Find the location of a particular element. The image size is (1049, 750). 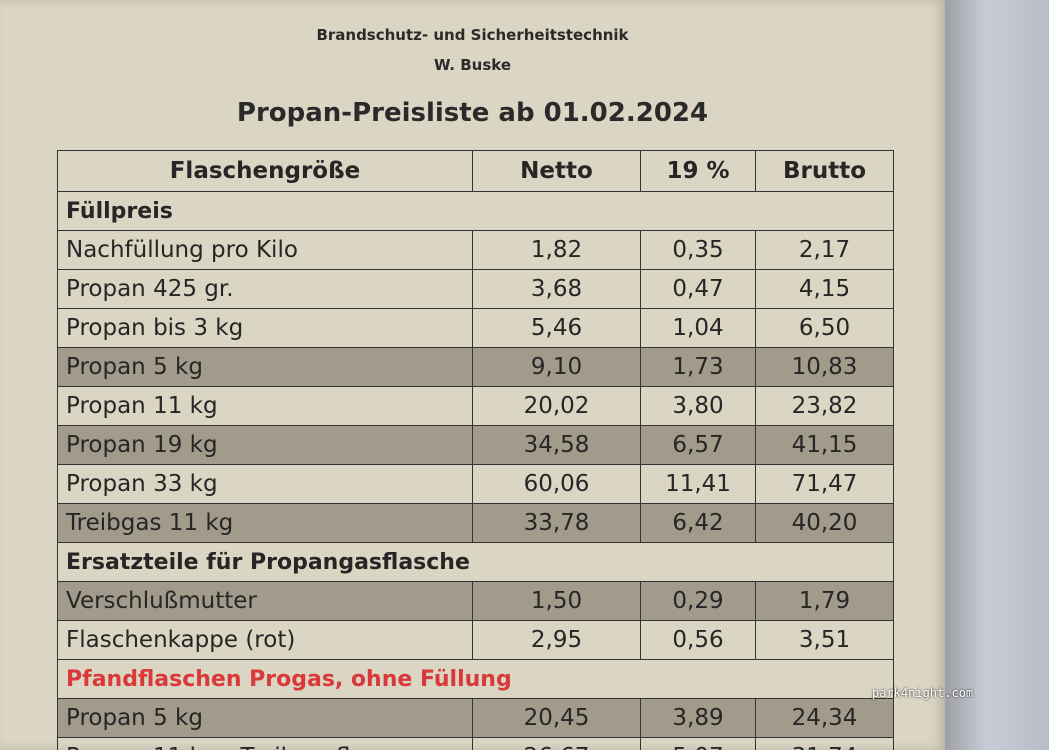

price: 2,17 is located at coordinates (824, 250).